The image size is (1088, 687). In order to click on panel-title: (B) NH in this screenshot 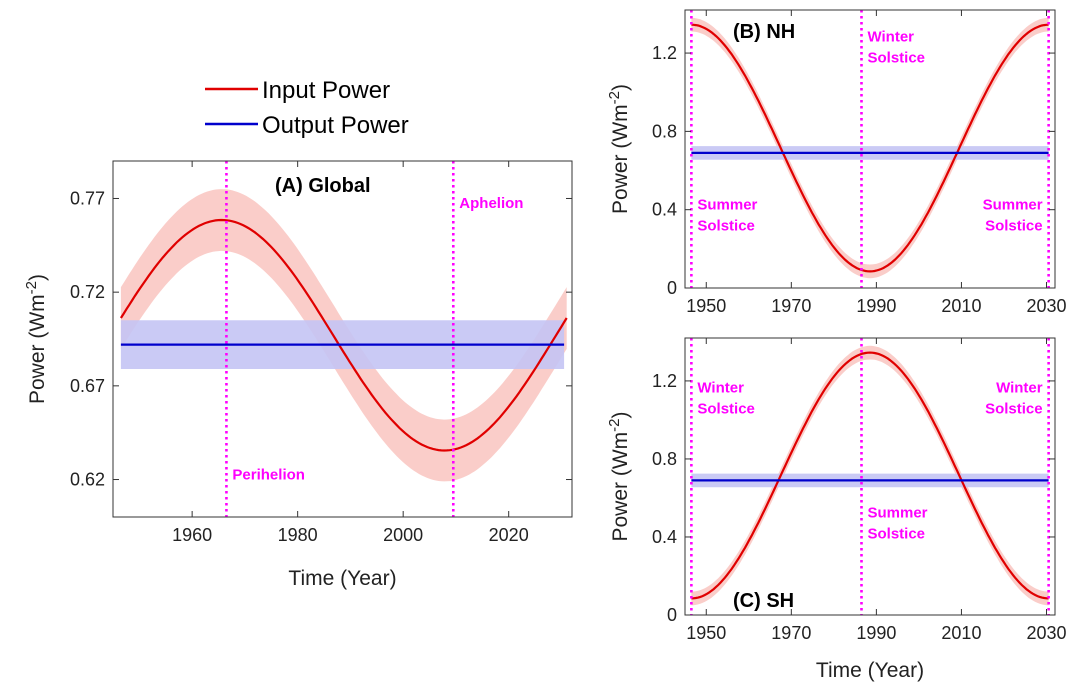, I will do `click(764, 32)`.